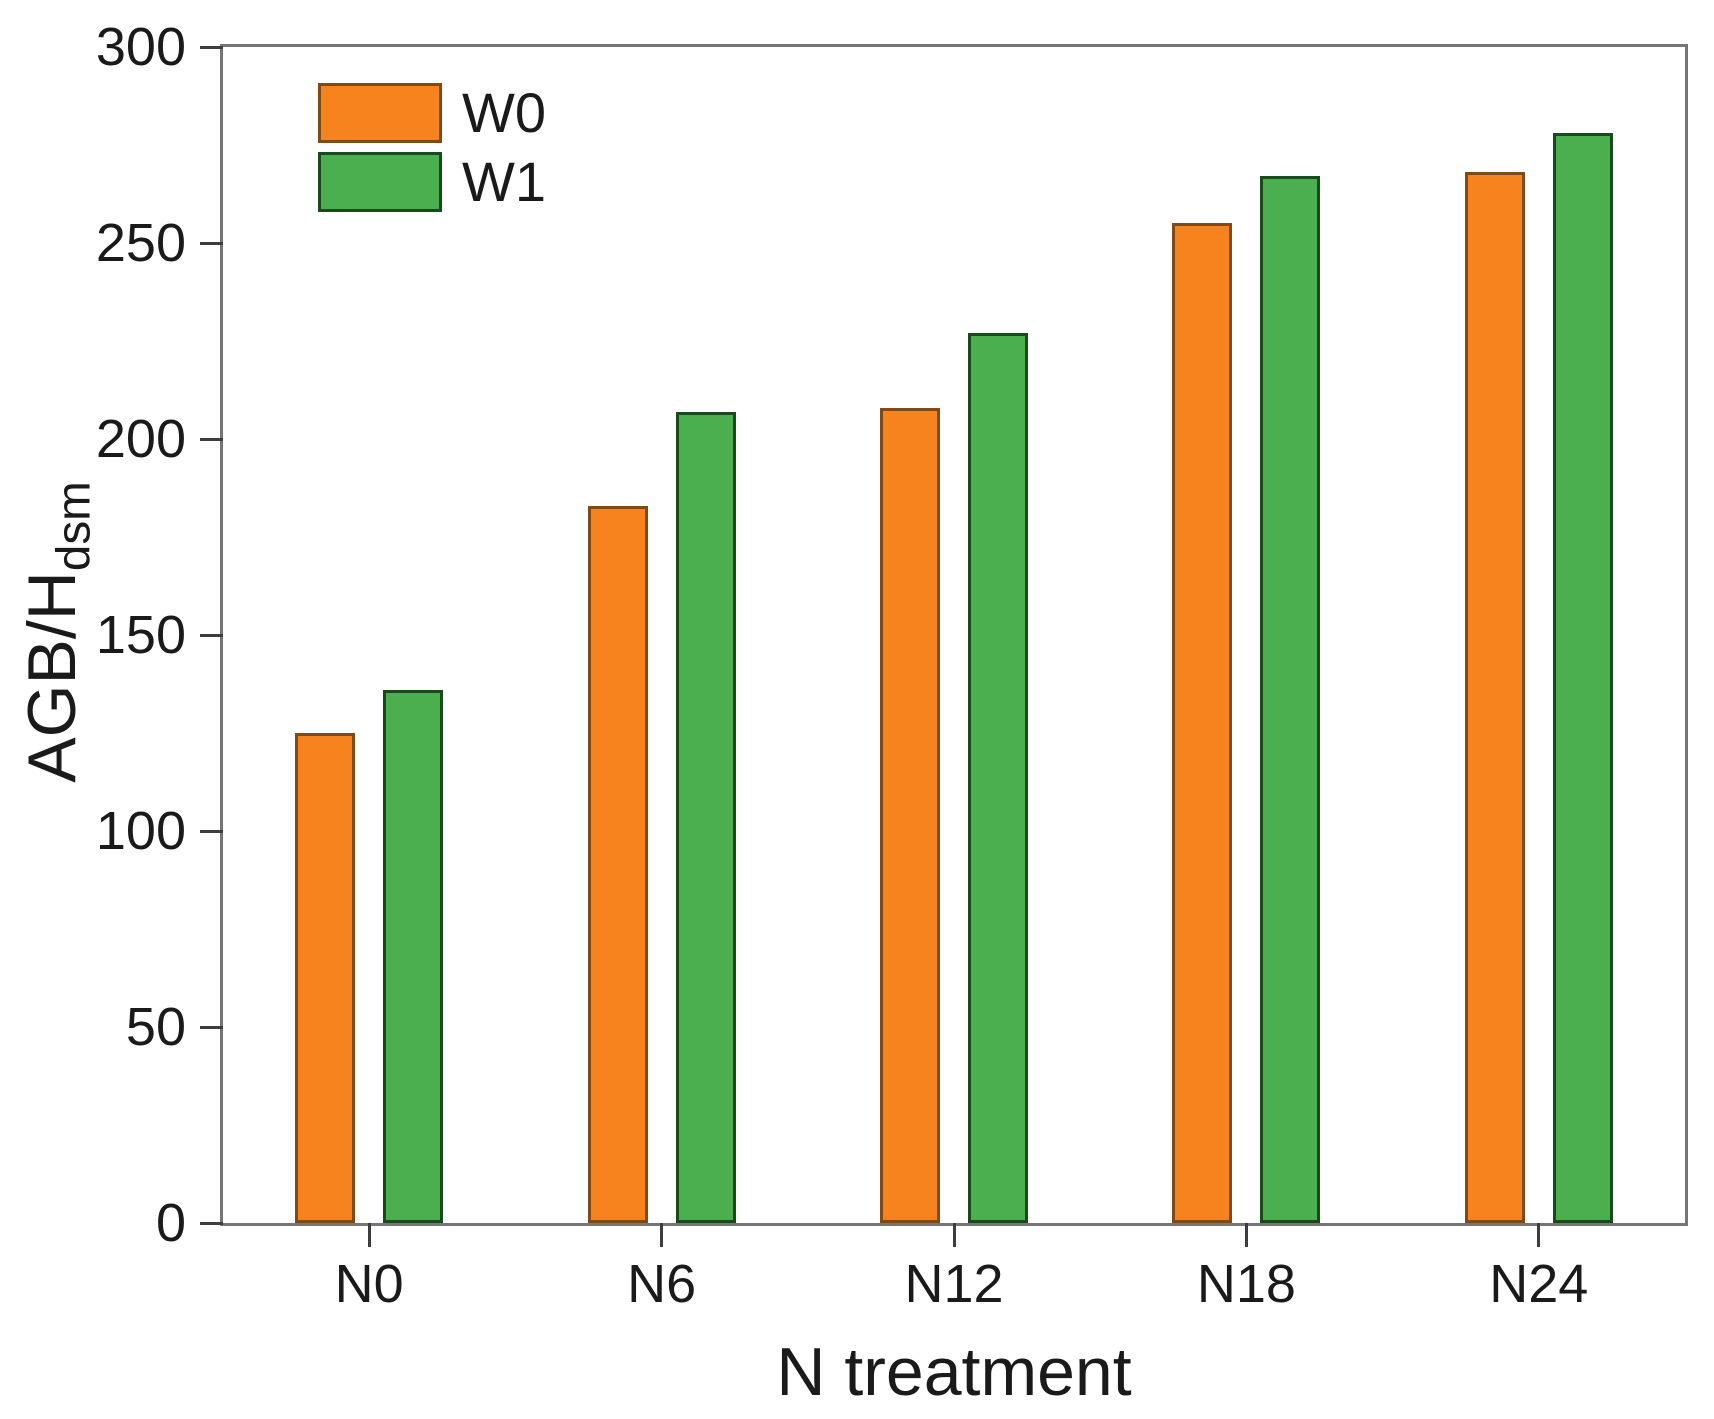 This screenshot has height=1419, width=1714. I want to click on bar-w1-n6, so click(705, 817).